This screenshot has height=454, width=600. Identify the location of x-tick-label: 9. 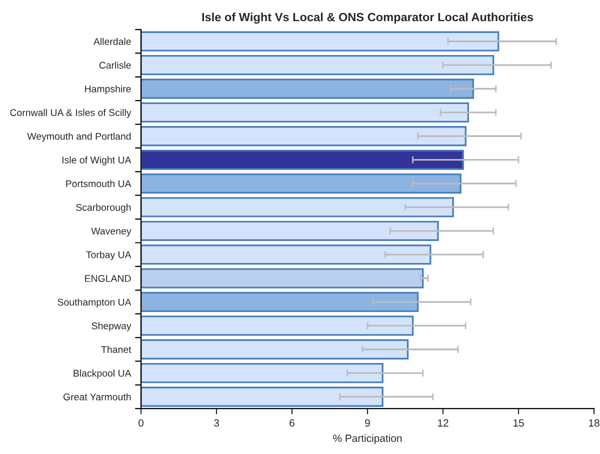
(367, 423).